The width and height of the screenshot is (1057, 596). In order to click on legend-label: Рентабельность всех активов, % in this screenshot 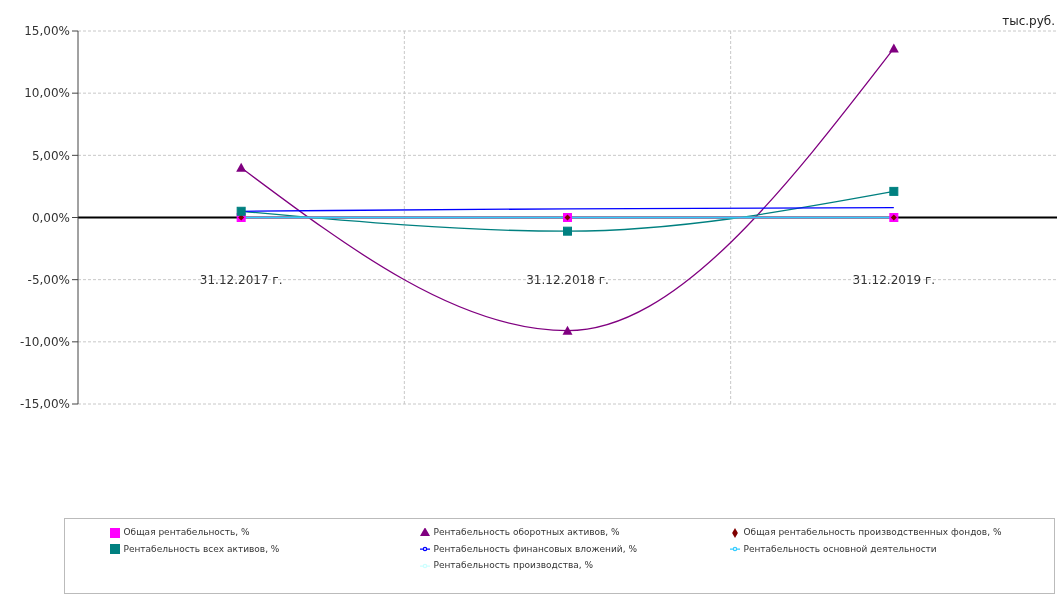, I will do `click(201, 548)`.